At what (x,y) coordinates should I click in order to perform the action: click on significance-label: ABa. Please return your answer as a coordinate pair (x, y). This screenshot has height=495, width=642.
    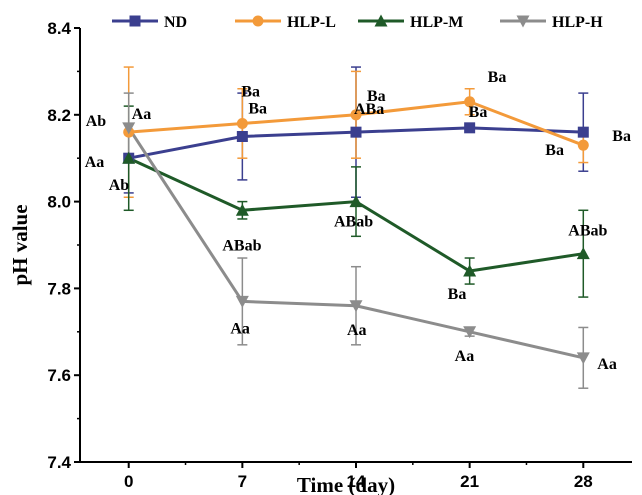
    Looking at the image, I should click on (369, 109).